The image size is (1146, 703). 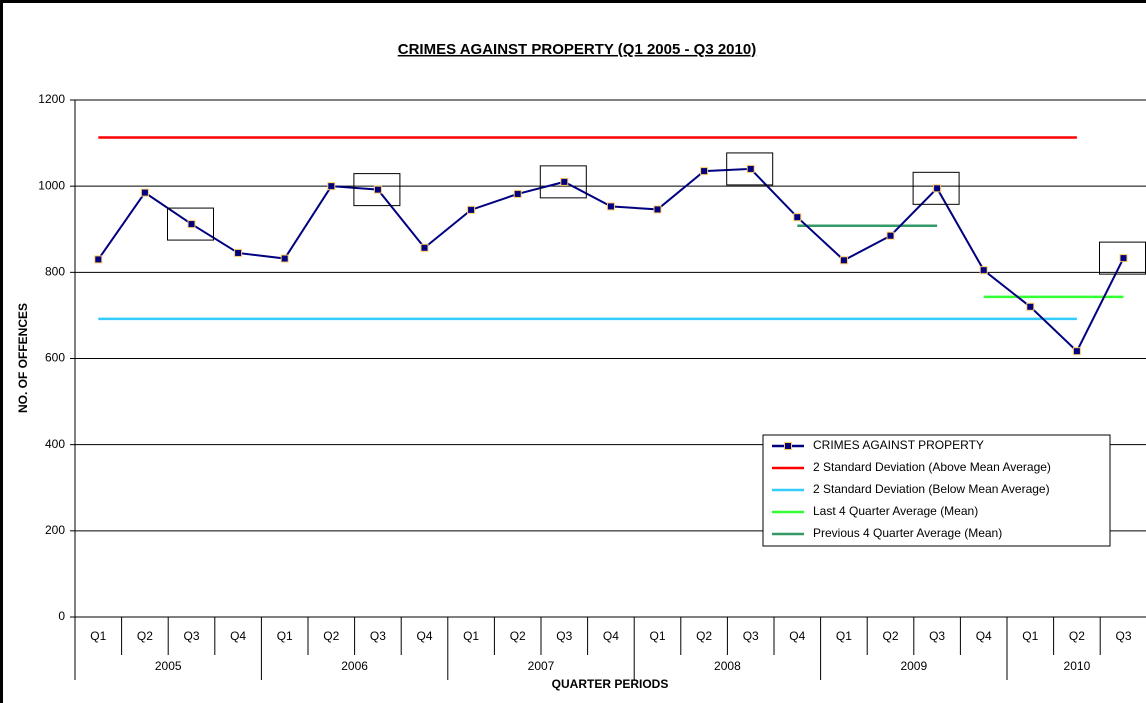 What do you see at coordinates (55, 444) in the screenshot?
I see `y-tick-label: 400` at bounding box center [55, 444].